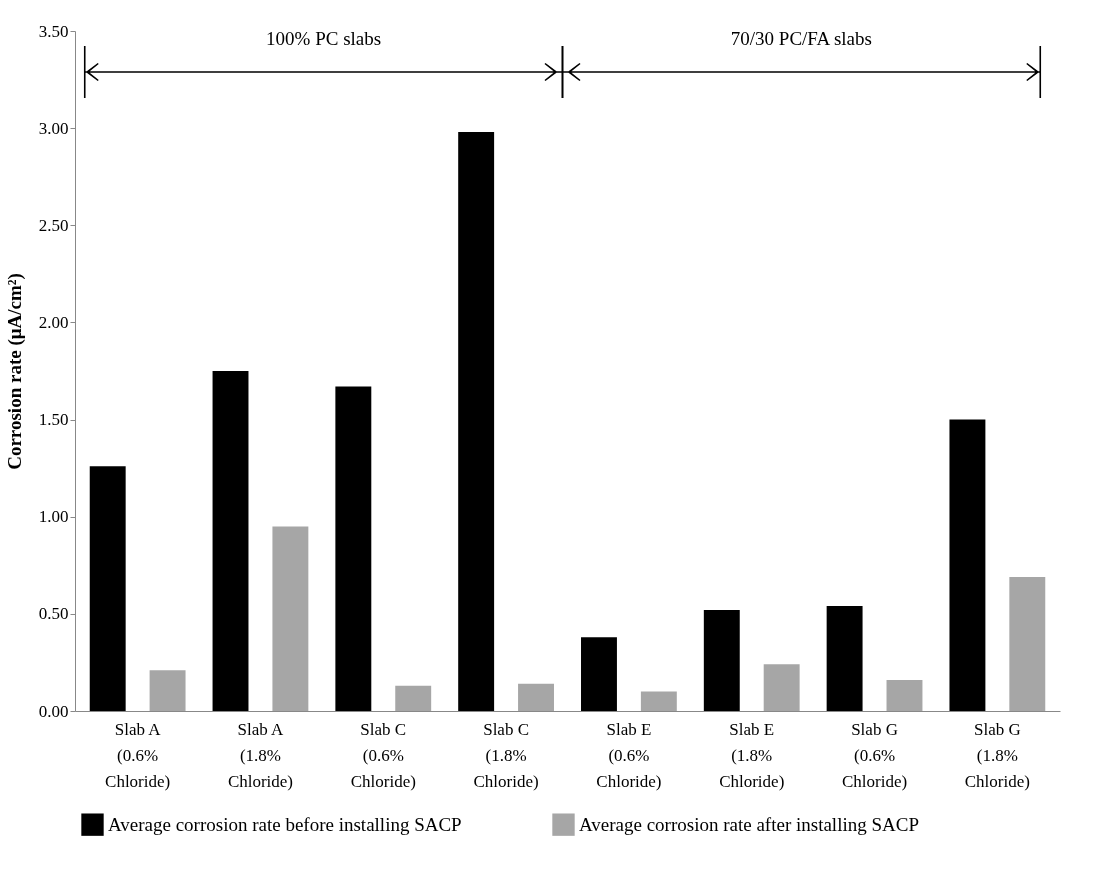 This screenshot has height=877, width=1101. I want to click on y-tick-label: 0.50, so click(53, 614).